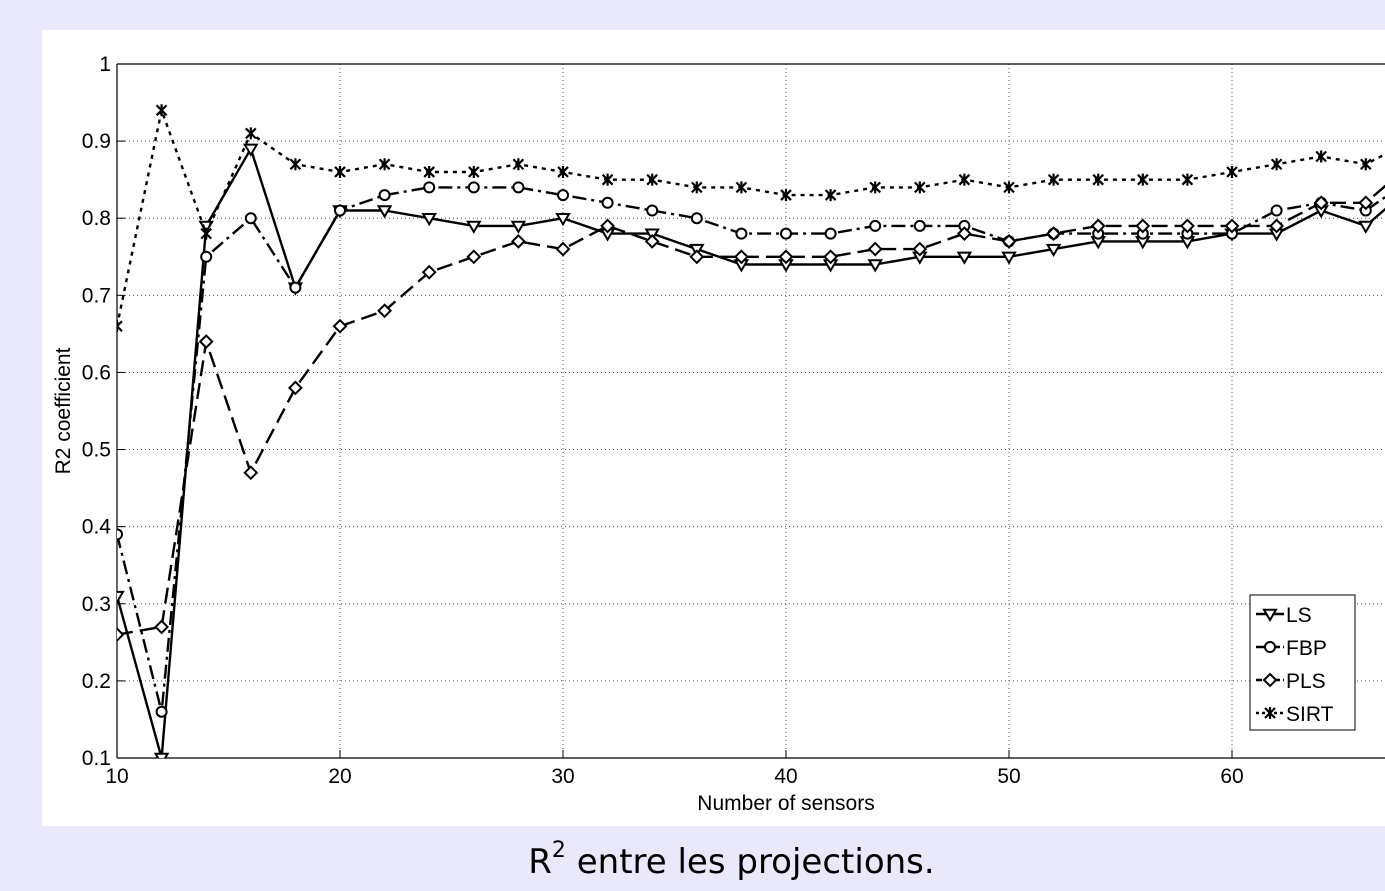 Image resolution: width=1385 pixels, height=891 pixels. What do you see at coordinates (692, 860) in the screenshot?
I see `figure-caption: R2 entre les projections.` at bounding box center [692, 860].